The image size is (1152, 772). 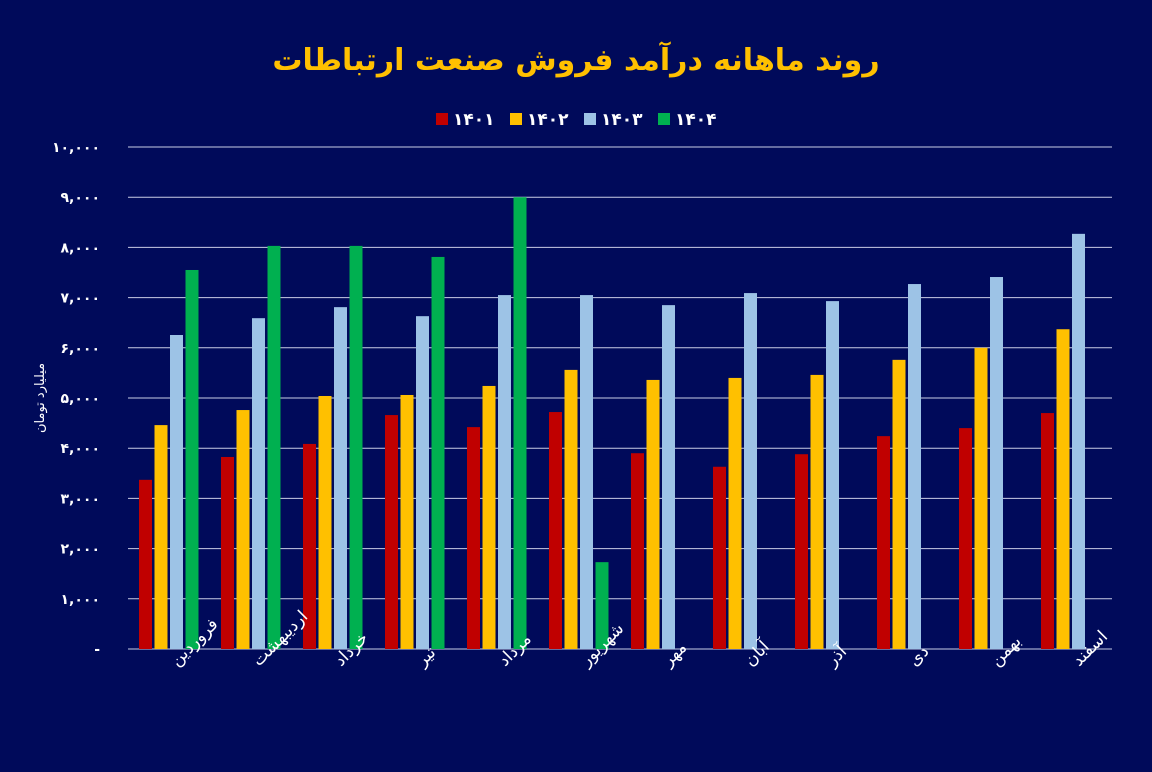 I want to click on bar-۱۴۰۱-آذر, so click(x=801, y=551).